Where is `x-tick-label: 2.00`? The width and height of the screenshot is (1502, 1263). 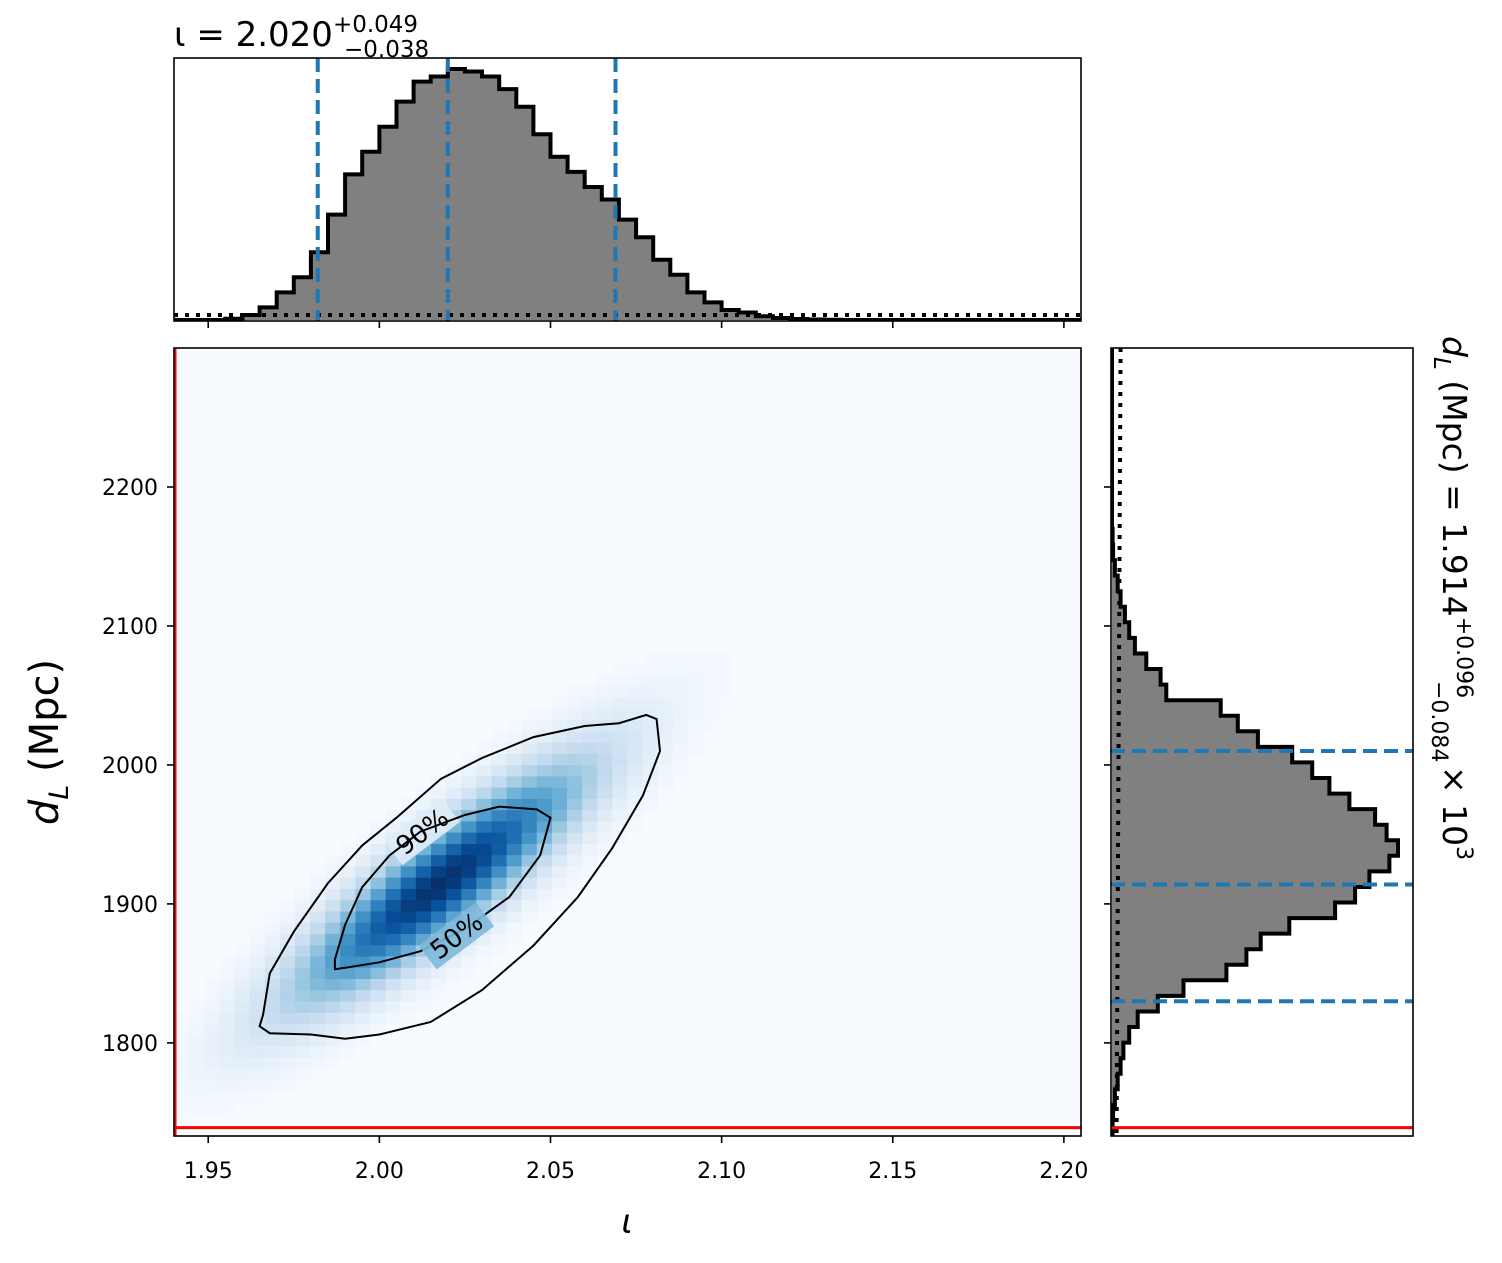 x-tick-label: 2.00 is located at coordinates (379, 1171).